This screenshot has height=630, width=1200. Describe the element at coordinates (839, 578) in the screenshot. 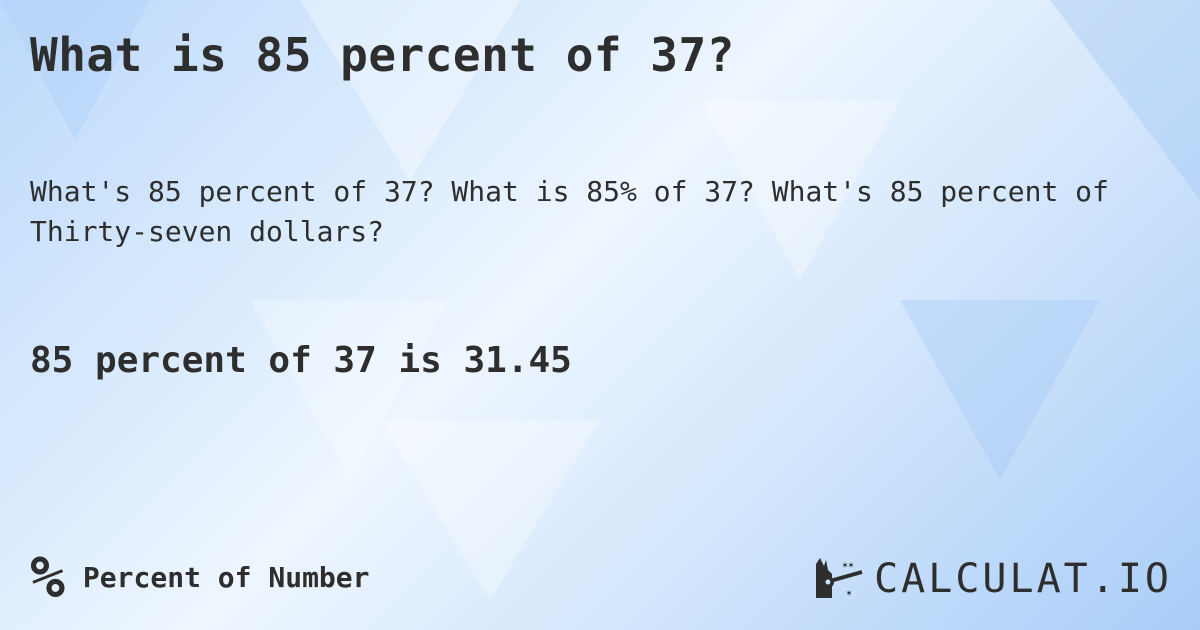

I see `magic-hand-icon: ✶✶ ✶` at that location.